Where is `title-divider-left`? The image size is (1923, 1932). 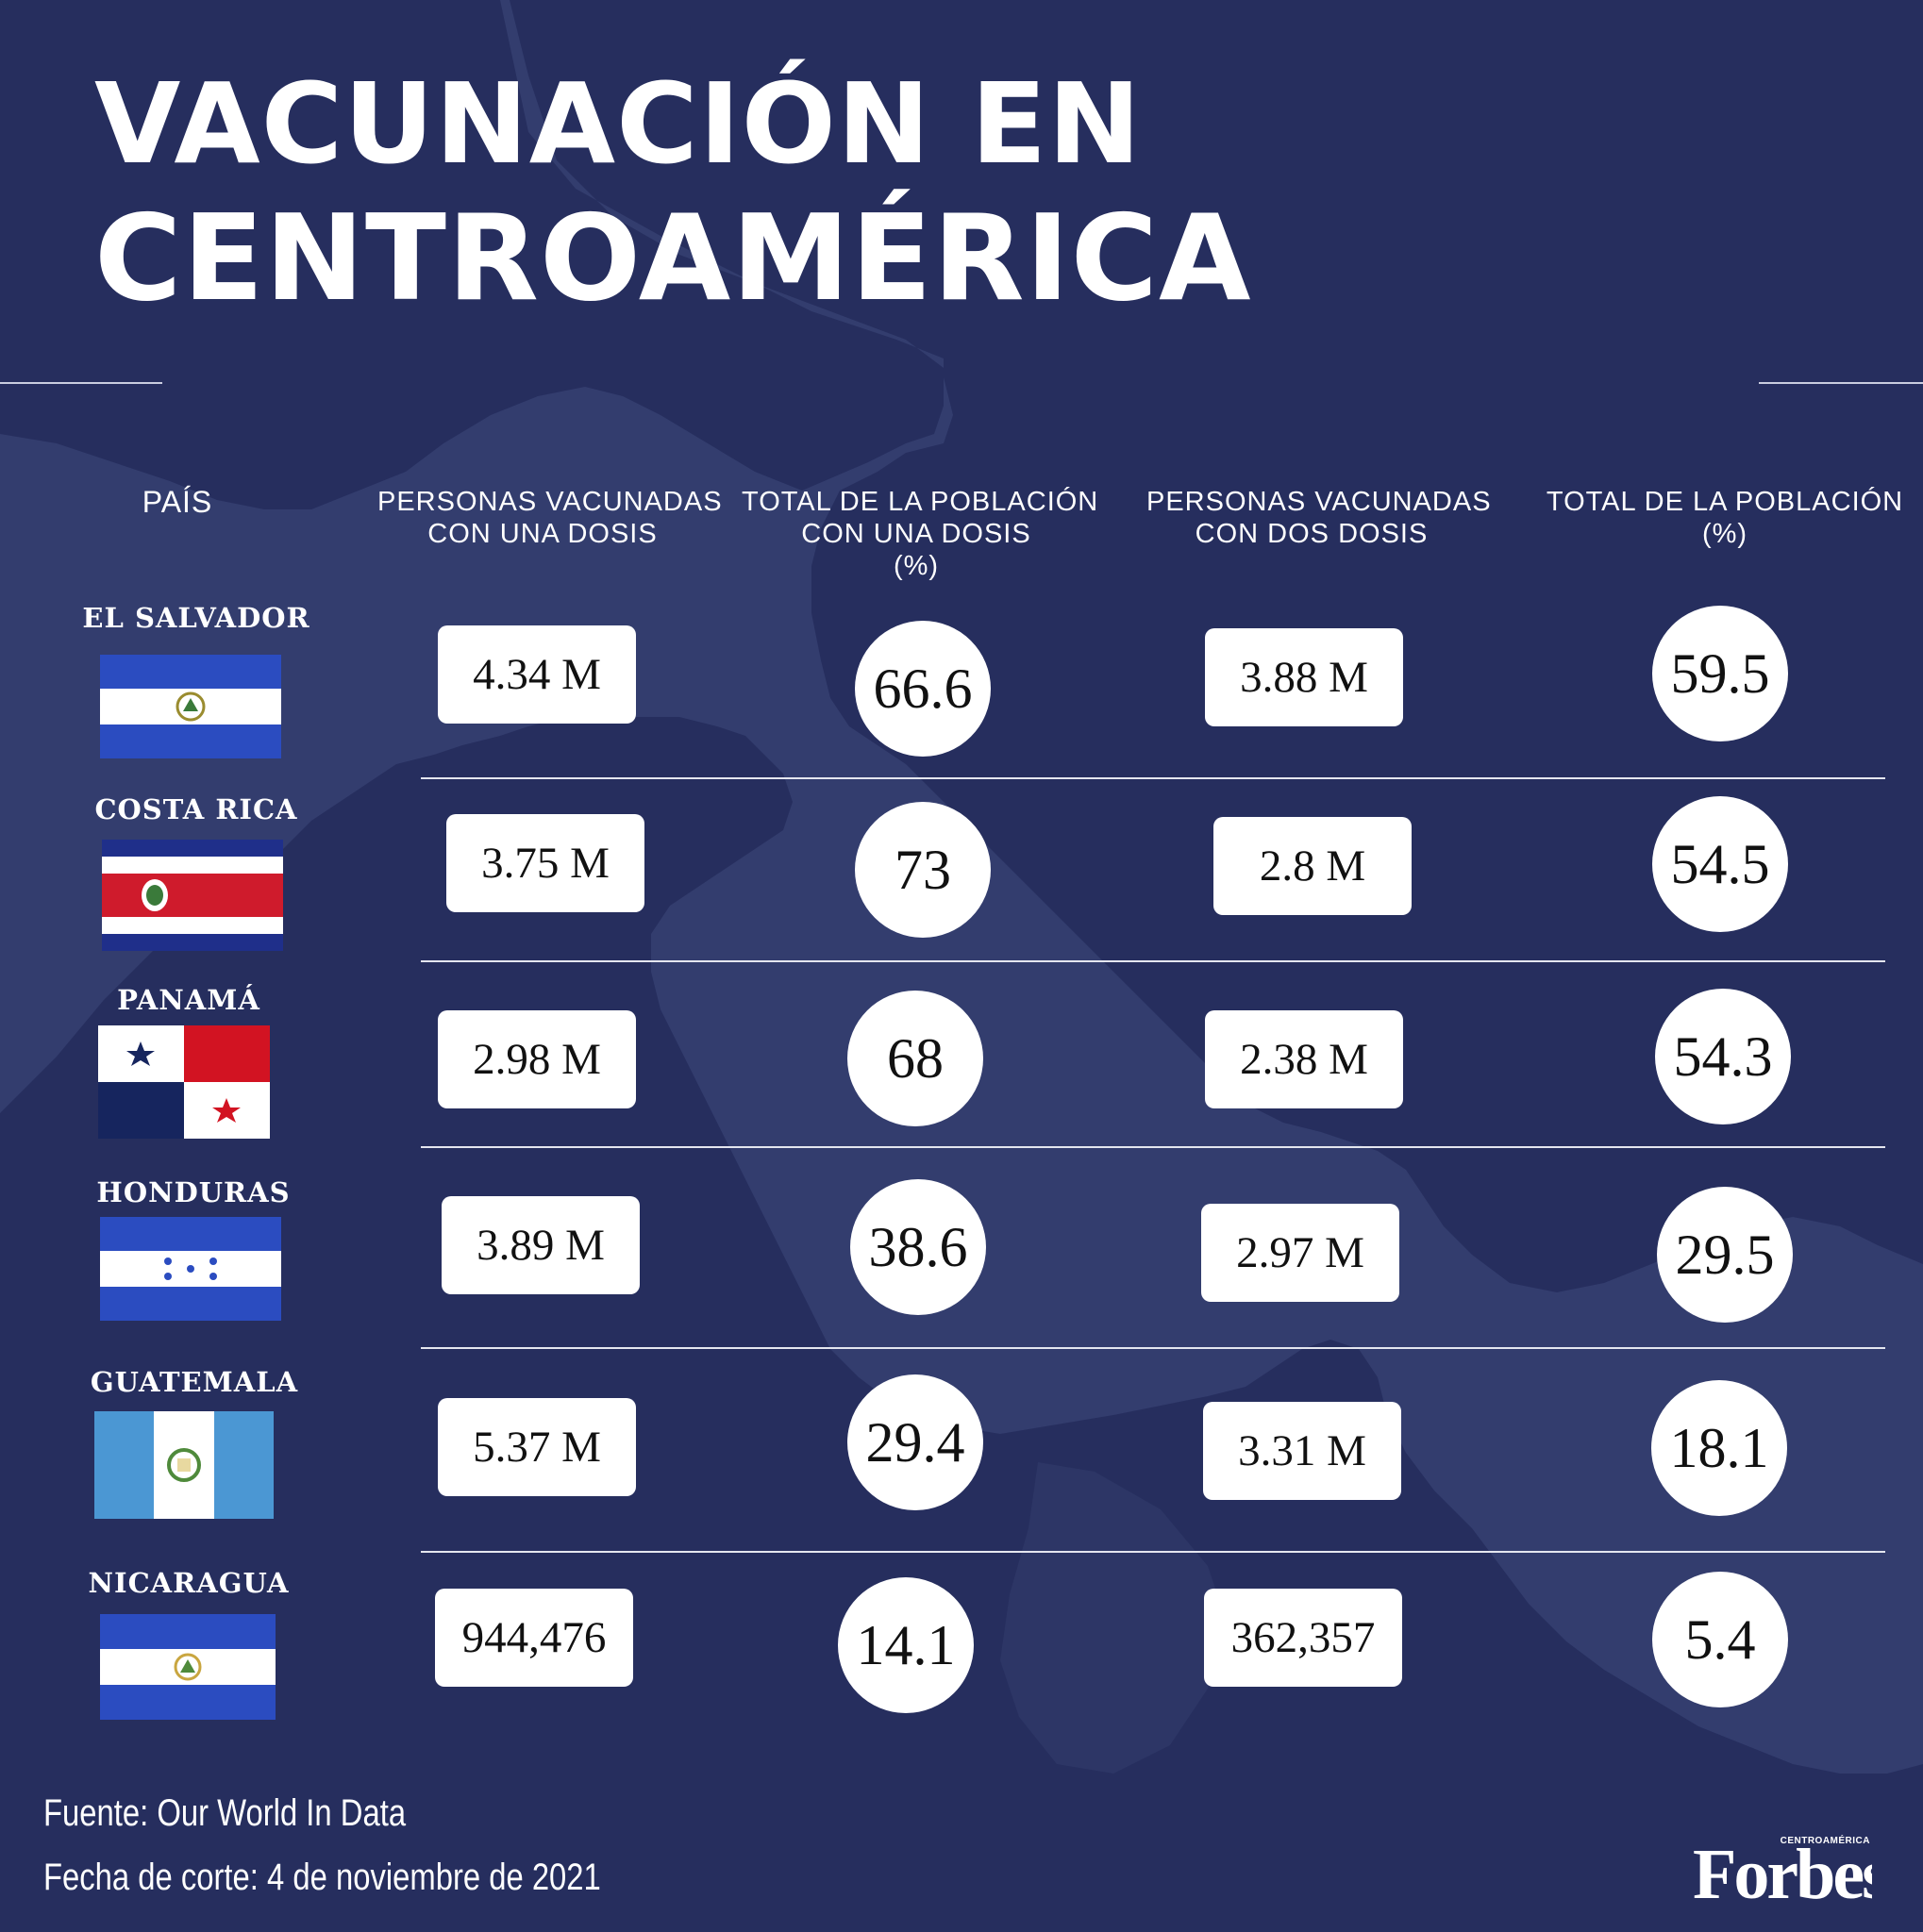
title-divider-left is located at coordinates (81, 383).